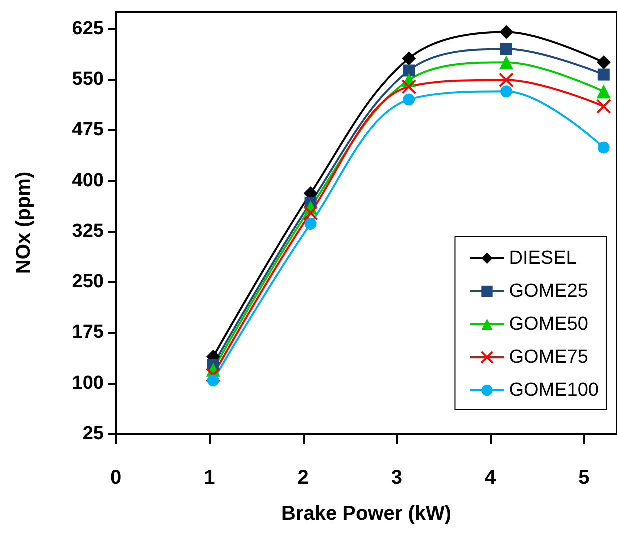 The width and height of the screenshot is (617, 533). What do you see at coordinates (584, 478) in the screenshot?
I see `x-tick-label: 5` at bounding box center [584, 478].